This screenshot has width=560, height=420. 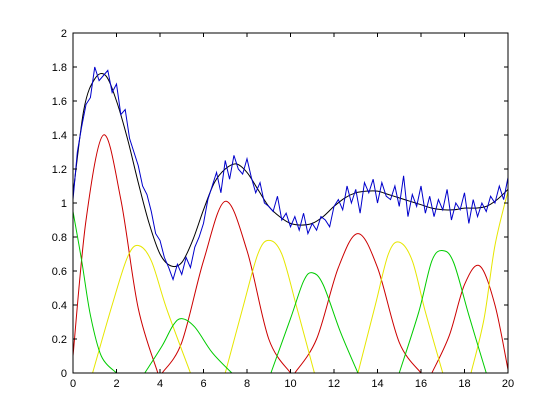 What do you see at coordinates (59, 238) in the screenshot?
I see `y-tick-label: 0.8` at bounding box center [59, 238].